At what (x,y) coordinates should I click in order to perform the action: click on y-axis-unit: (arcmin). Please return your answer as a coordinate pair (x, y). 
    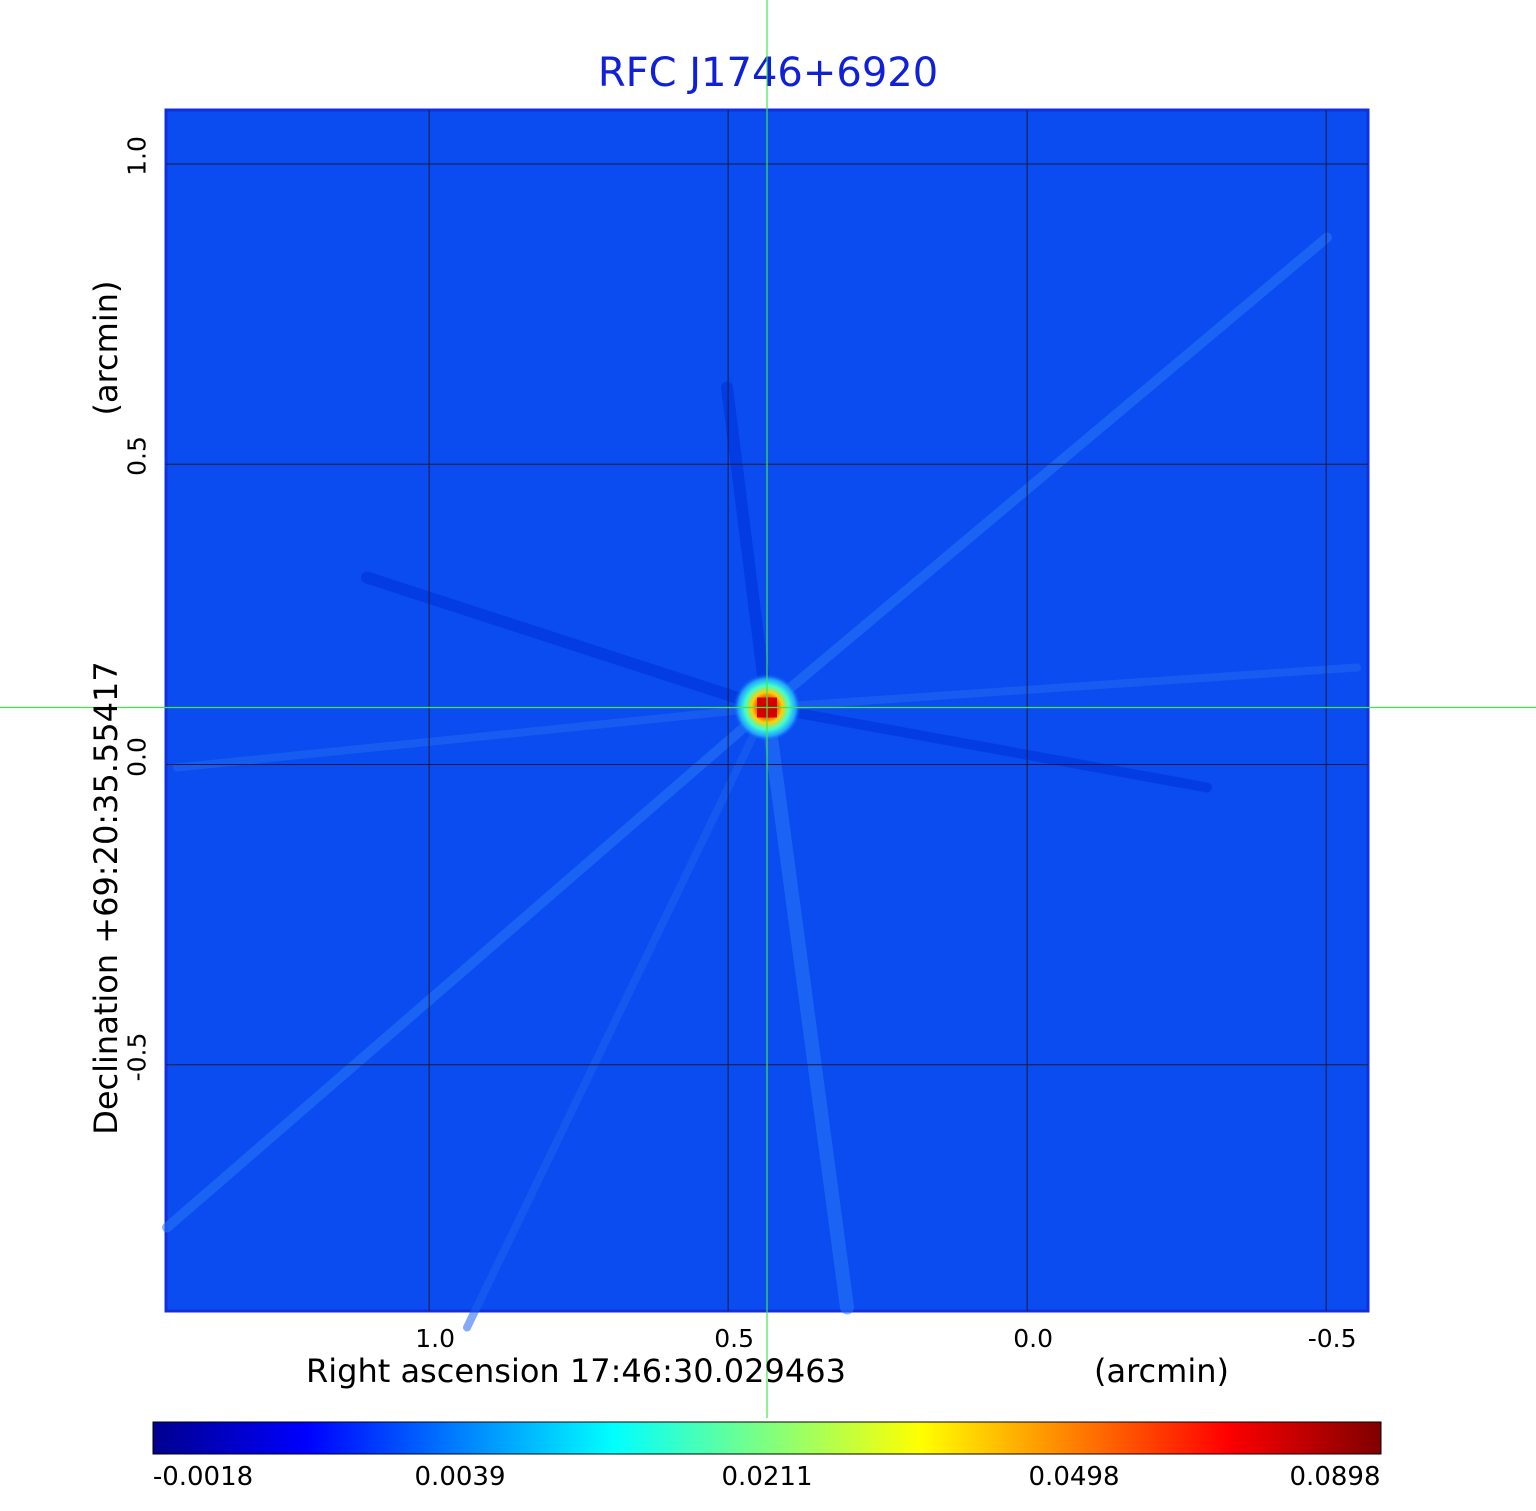
    Looking at the image, I should click on (106, 348).